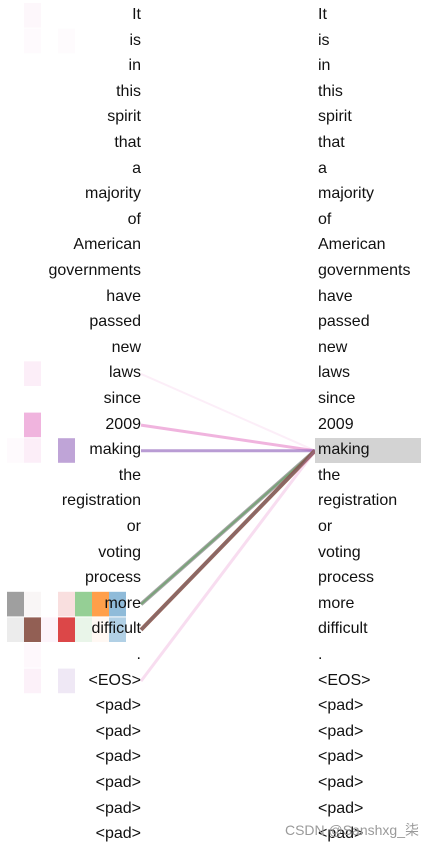 Image resolution: width=429 pixels, height=852 pixels. Describe the element at coordinates (112, 578) in the screenshot. I see `source-token: process` at that location.